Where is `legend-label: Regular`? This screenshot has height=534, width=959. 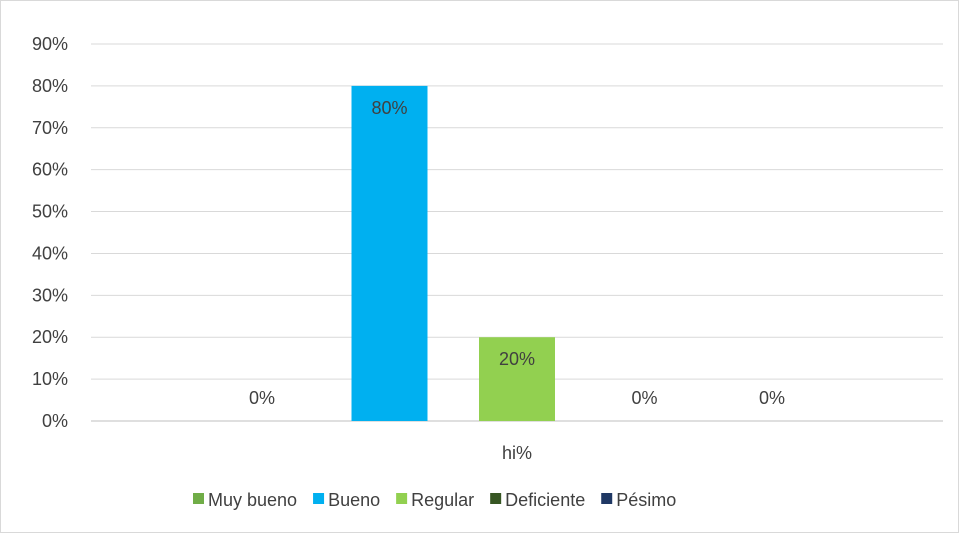
legend-label: Regular is located at coordinates (442, 500).